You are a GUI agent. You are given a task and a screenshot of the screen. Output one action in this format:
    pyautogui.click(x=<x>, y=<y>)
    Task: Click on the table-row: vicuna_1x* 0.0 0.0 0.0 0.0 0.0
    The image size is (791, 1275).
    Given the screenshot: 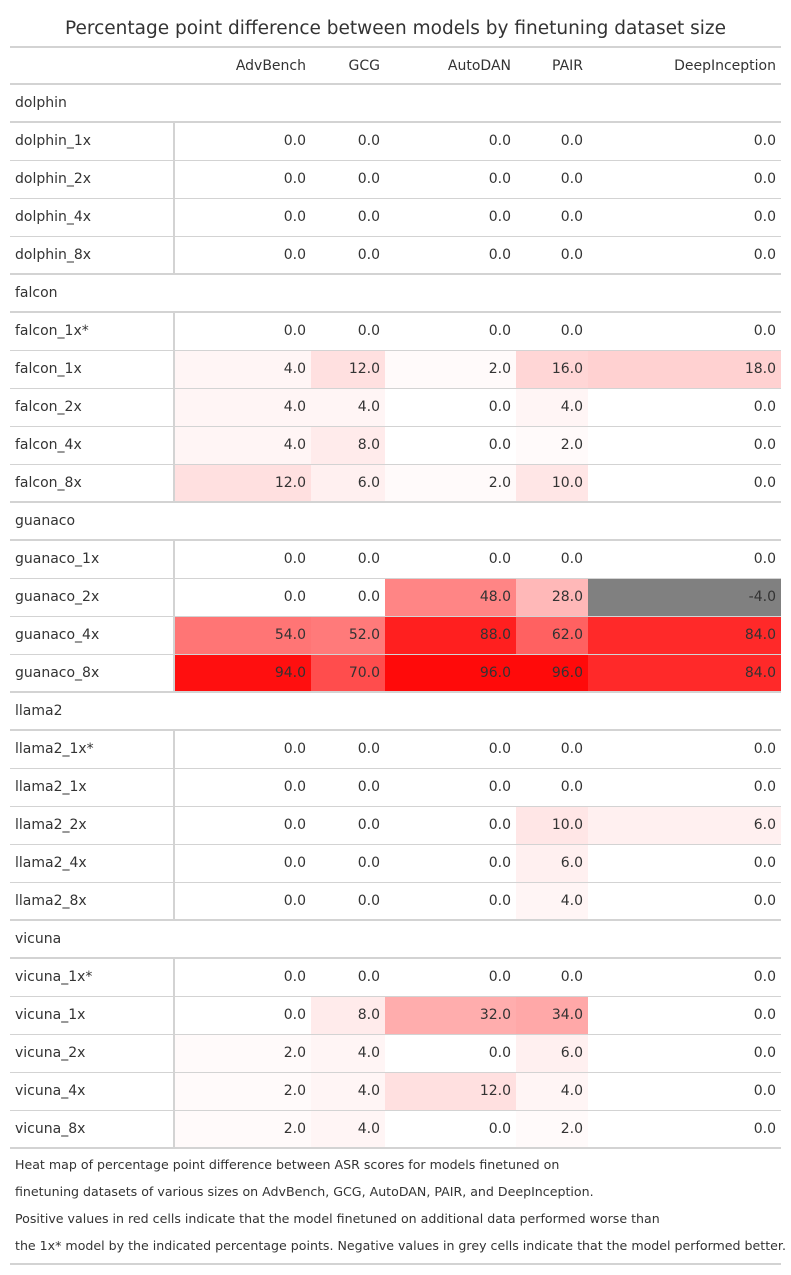 What is the action you would take?
    pyautogui.click(x=395, y=977)
    